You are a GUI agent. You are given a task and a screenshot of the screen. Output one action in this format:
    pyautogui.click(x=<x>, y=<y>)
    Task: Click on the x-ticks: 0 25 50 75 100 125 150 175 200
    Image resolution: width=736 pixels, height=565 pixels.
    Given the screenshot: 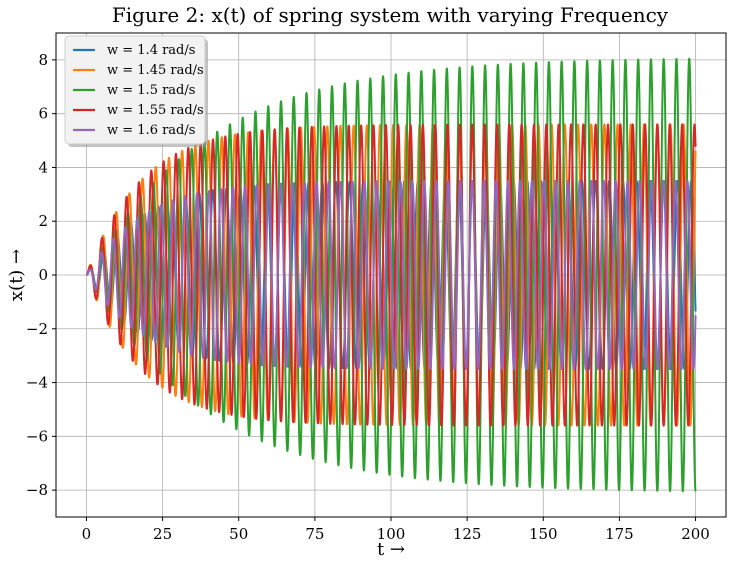 What is the action you would take?
    pyautogui.click(x=396, y=530)
    